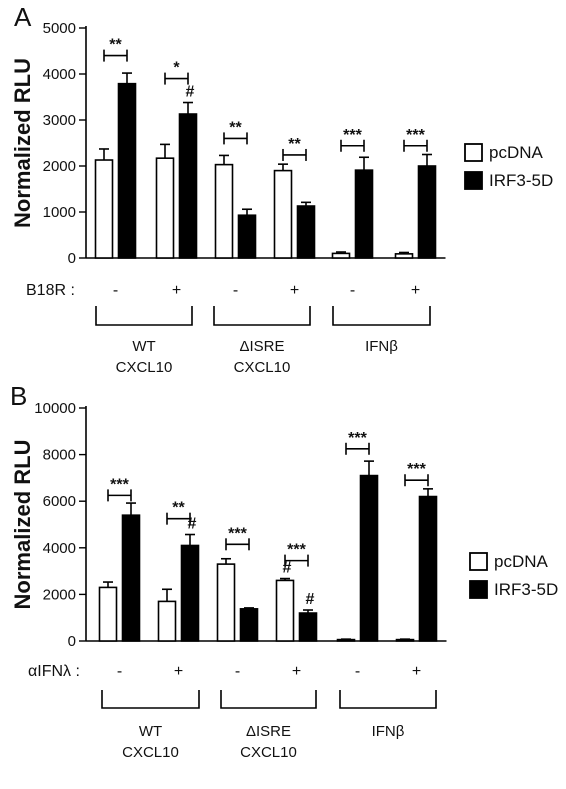 The height and width of the screenshot is (789, 566). I want to click on y-tick-label: 3000, so click(59, 120).